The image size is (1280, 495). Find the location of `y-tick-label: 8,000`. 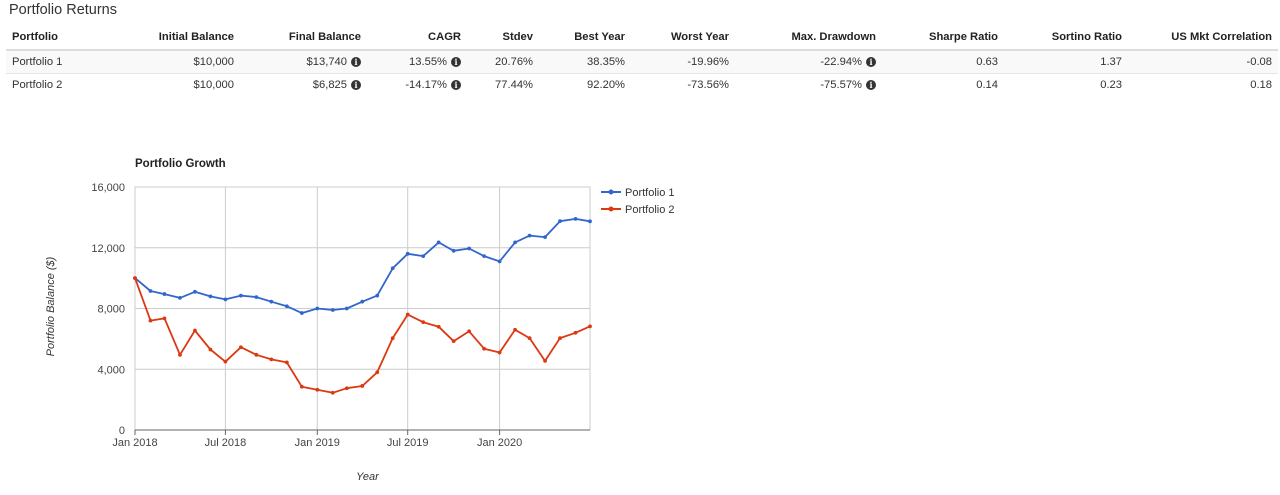

y-tick-label: 8,000 is located at coordinates (111, 310).